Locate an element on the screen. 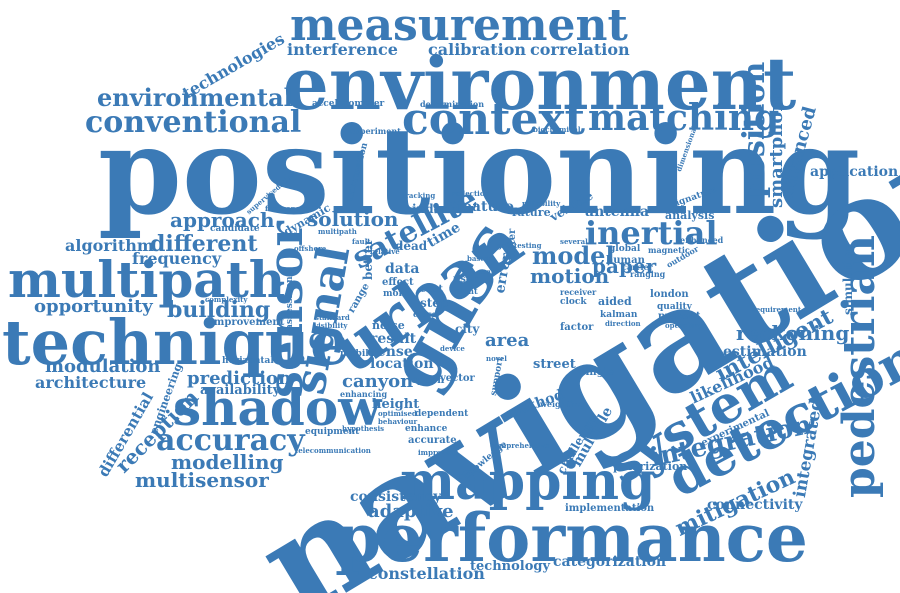 The width and height of the screenshot is (900, 593). word-based: based is located at coordinates (478, 258).